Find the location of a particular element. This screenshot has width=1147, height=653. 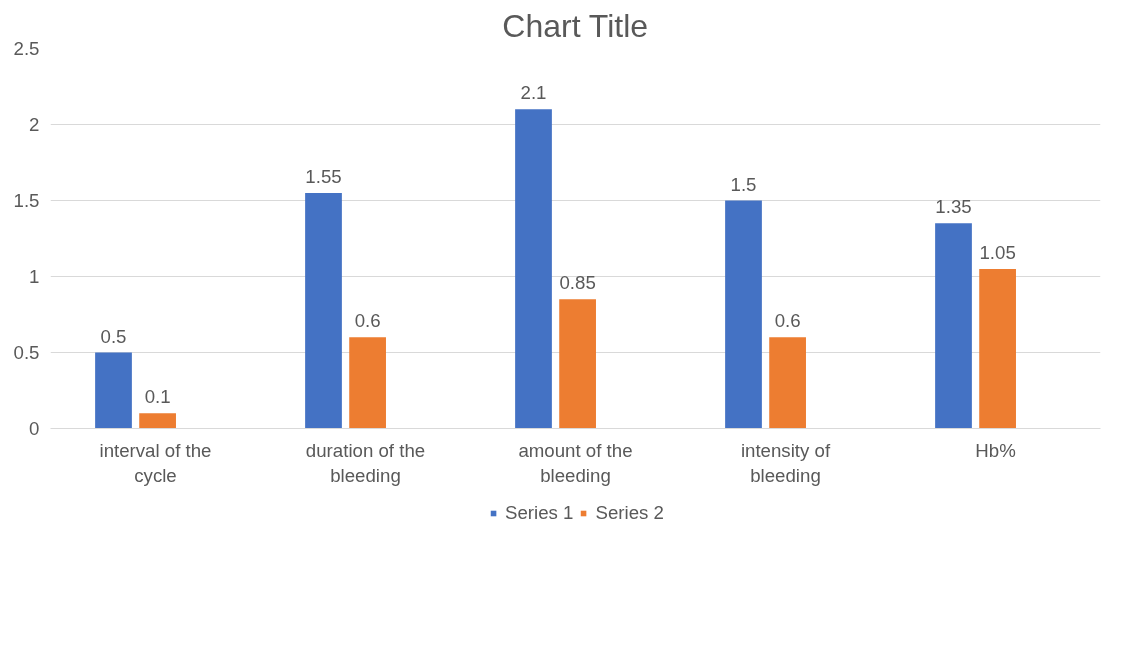

legend-label: Series 2 is located at coordinates (629, 513).